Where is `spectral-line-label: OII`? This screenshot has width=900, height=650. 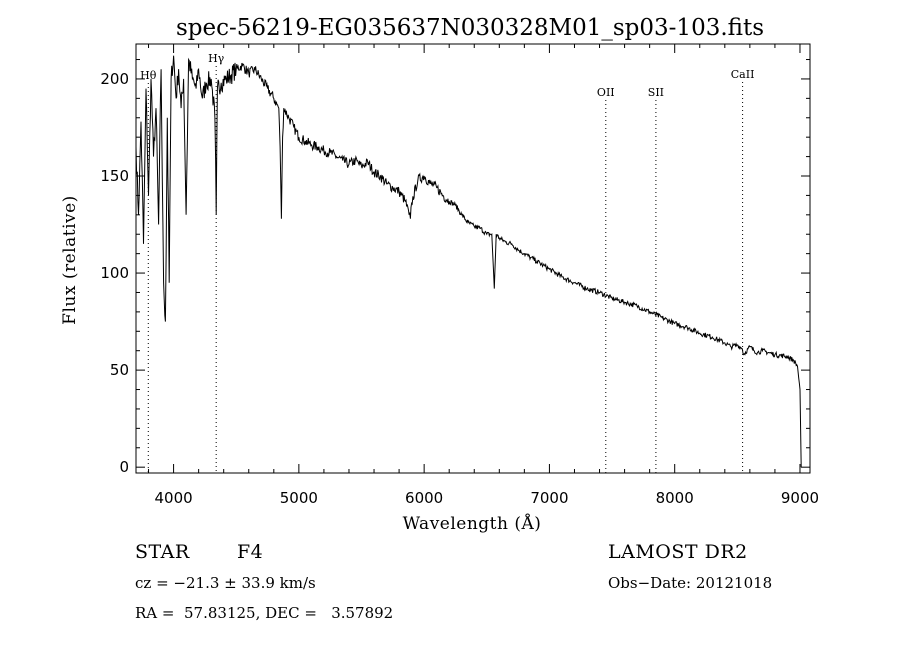 spectral-line-label: OII is located at coordinates (606, 92).